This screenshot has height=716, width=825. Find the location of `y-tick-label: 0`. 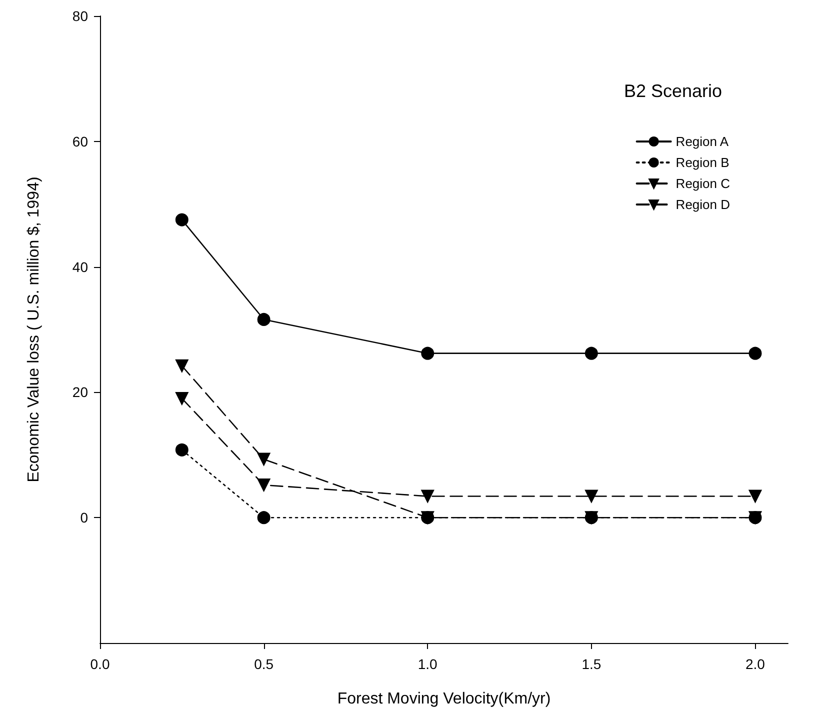

y-tick-label: 0 is located at coordinates (84, 518).